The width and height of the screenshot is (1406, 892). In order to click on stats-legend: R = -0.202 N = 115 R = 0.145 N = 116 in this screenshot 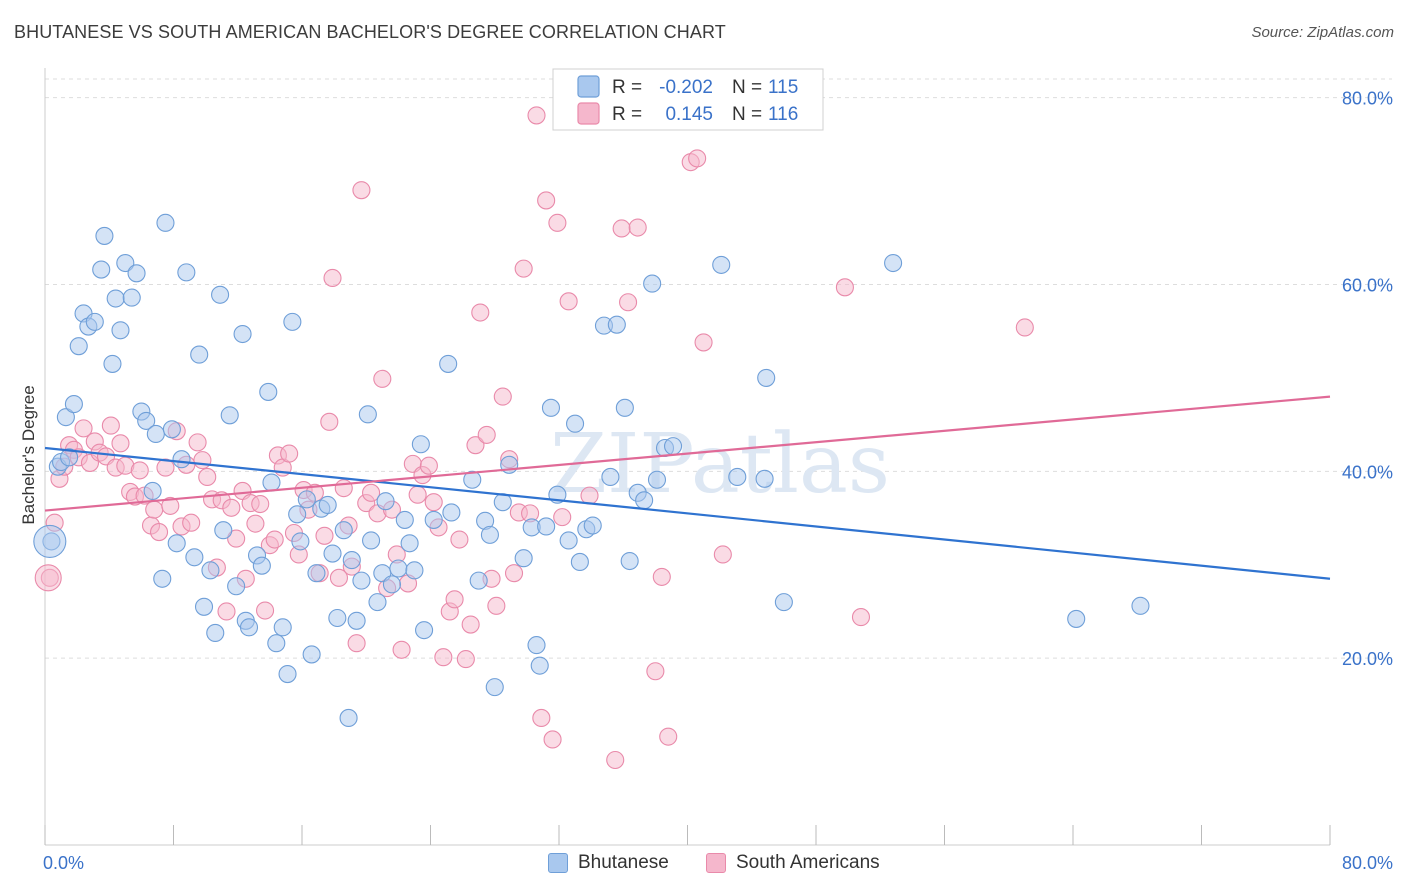, I will do `click(688, 99)`.